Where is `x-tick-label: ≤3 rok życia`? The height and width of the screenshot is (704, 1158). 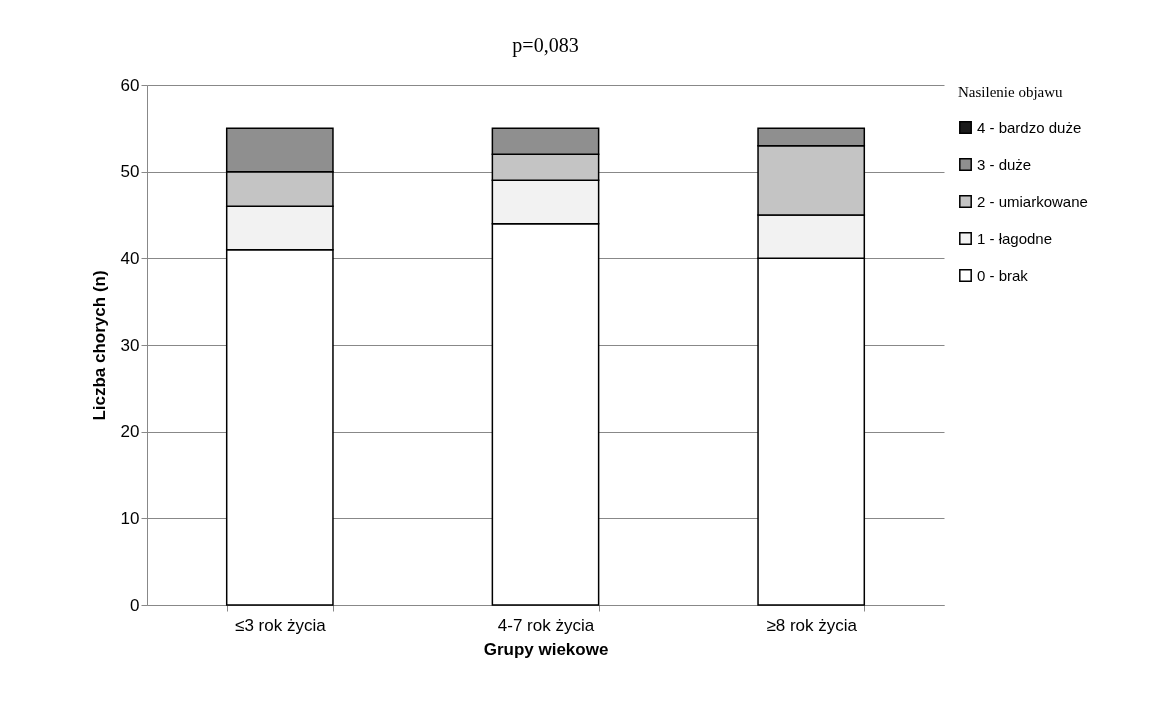
x-tick-label: ≤3 rok życia is located at coordinates (281, 625).